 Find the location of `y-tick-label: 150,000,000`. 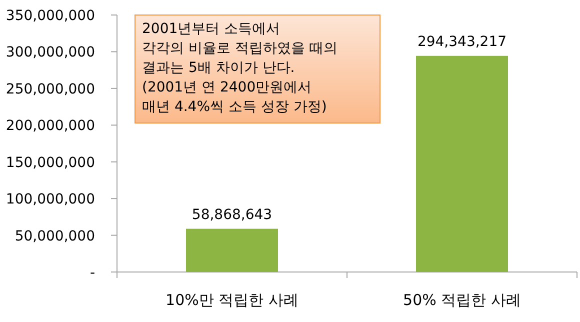

y-tick-label: 150,000,000 is located at coordinates (50, 162).